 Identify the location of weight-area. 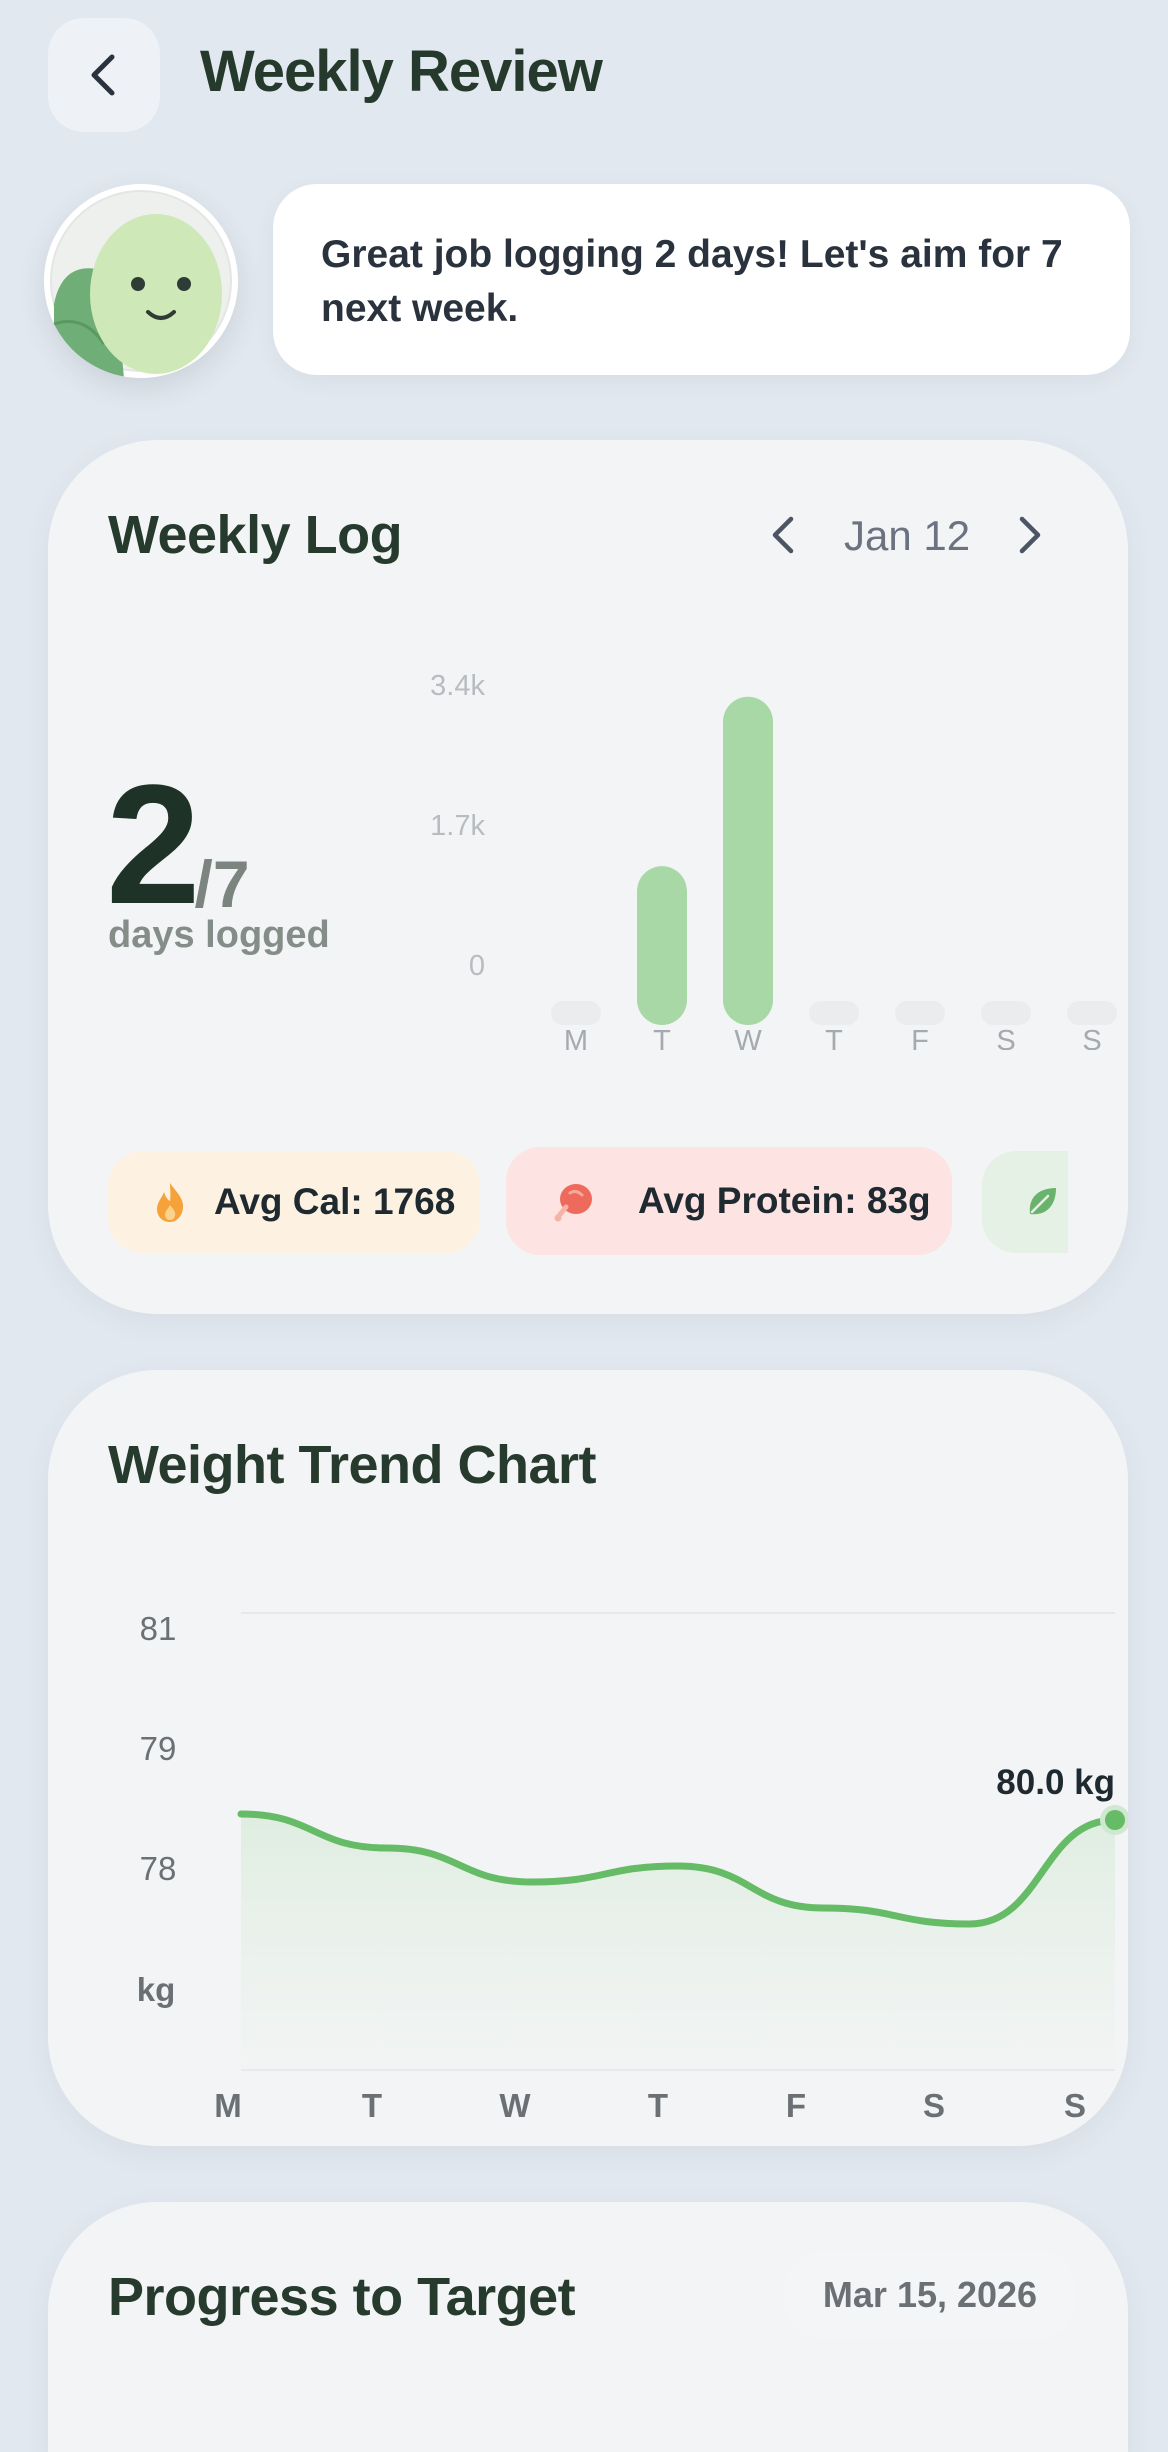
(678, 1942).